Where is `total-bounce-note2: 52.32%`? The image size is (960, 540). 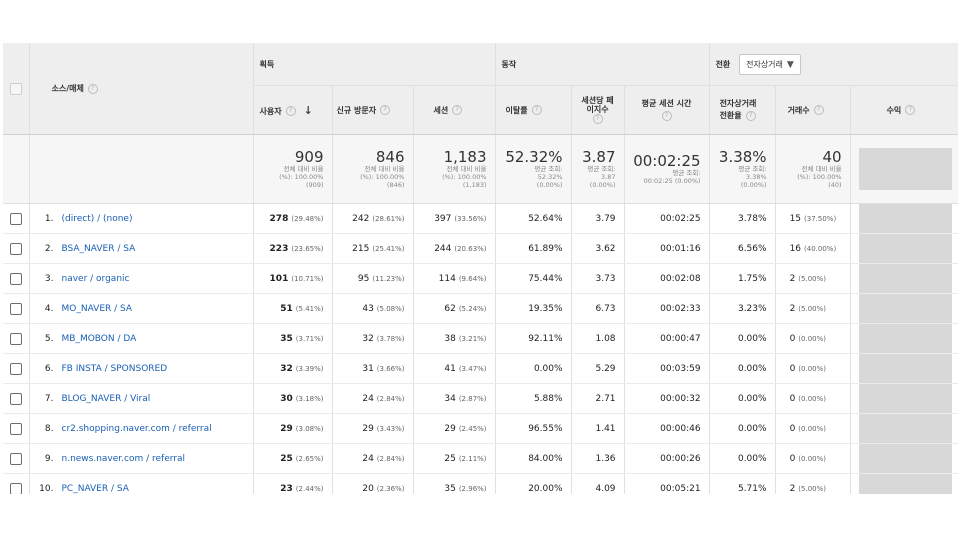
total-bounce-note2: 52.32% is located at coordinates (550, 177).